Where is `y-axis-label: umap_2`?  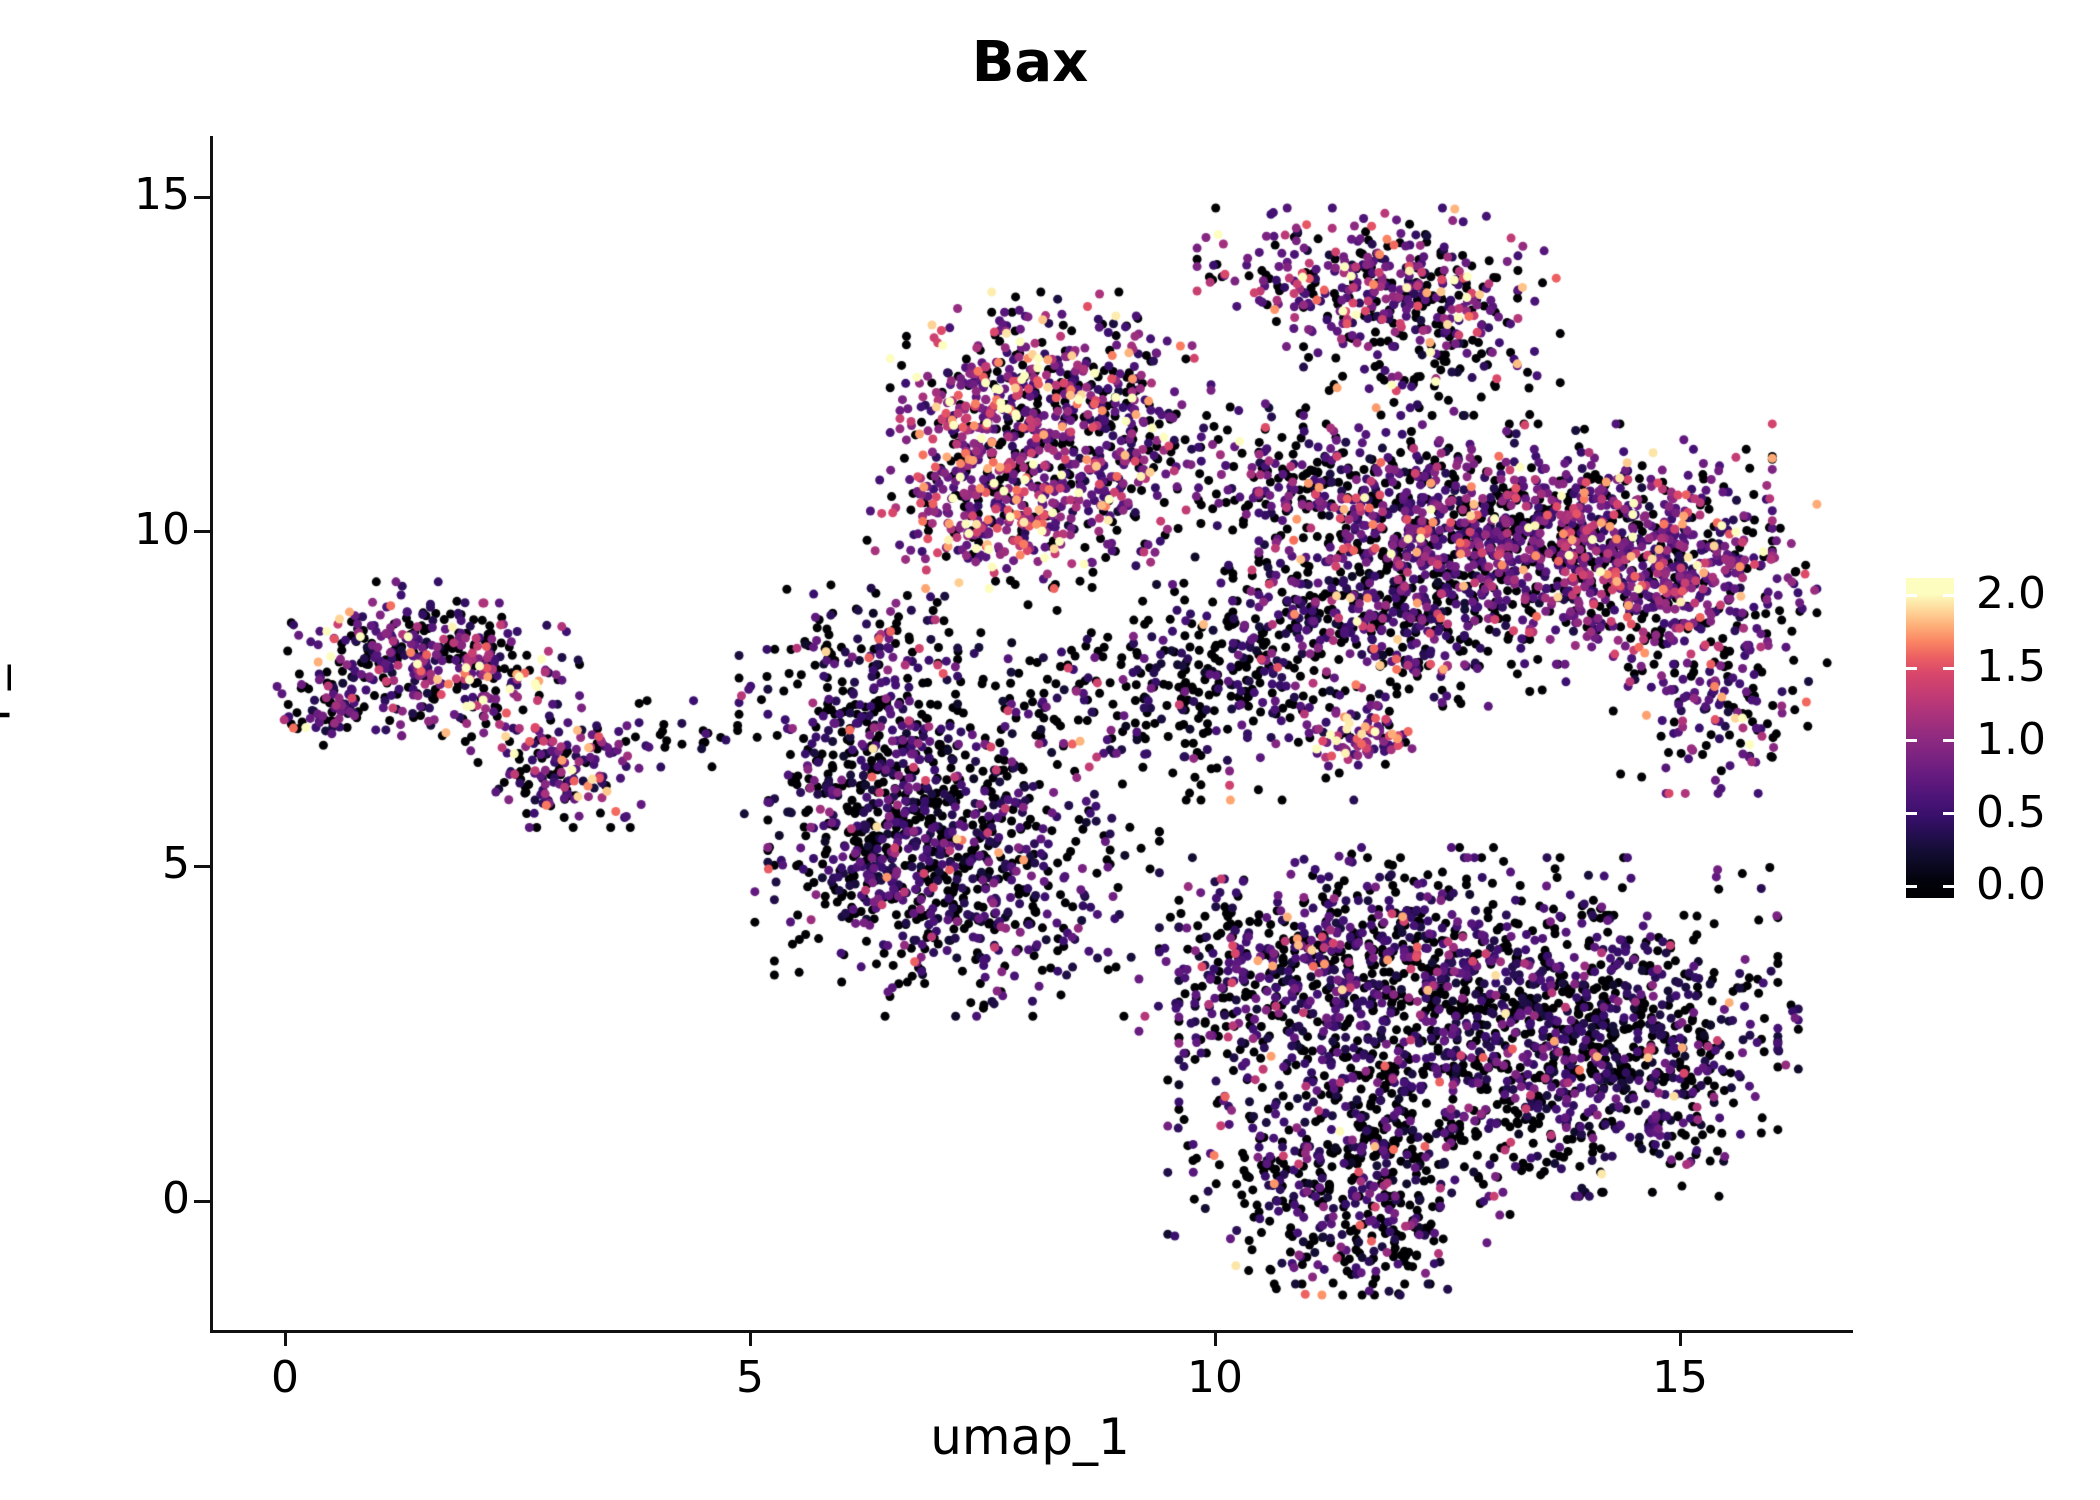
y-axis-label: umap_2 is located at coordinates (5, 733).